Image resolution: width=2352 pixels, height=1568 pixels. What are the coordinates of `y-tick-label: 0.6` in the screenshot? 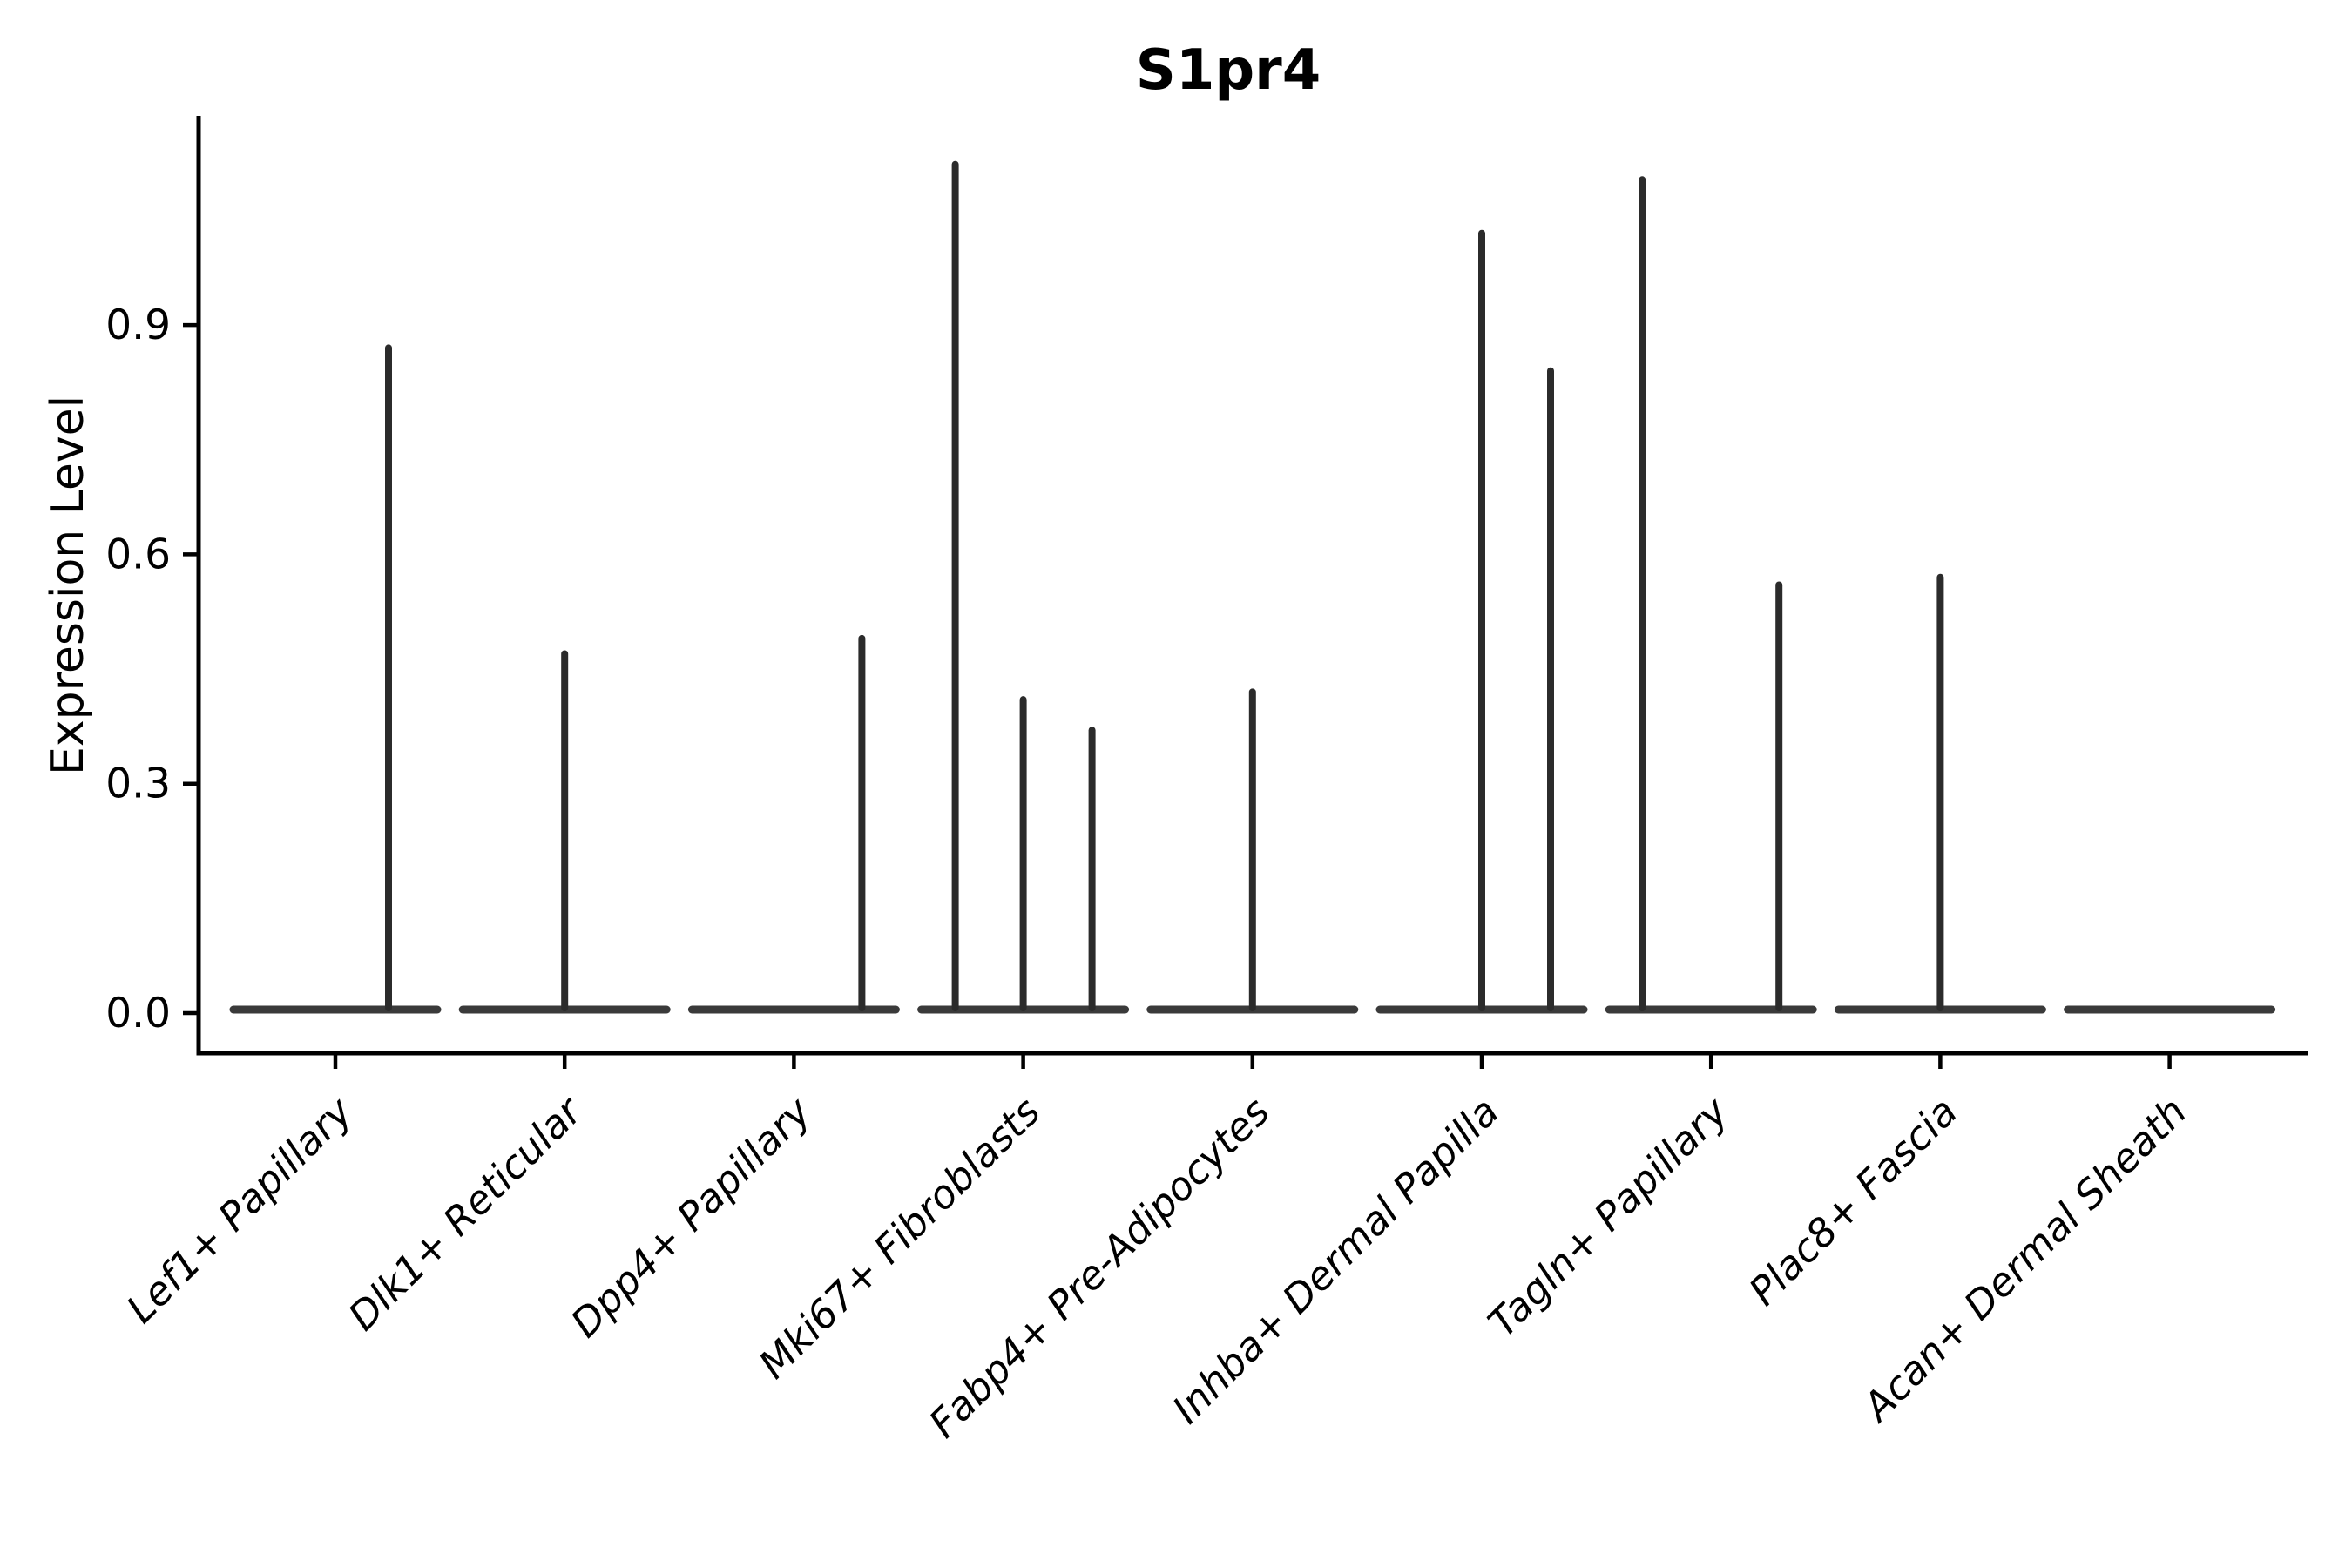 It's located at (138, 554).